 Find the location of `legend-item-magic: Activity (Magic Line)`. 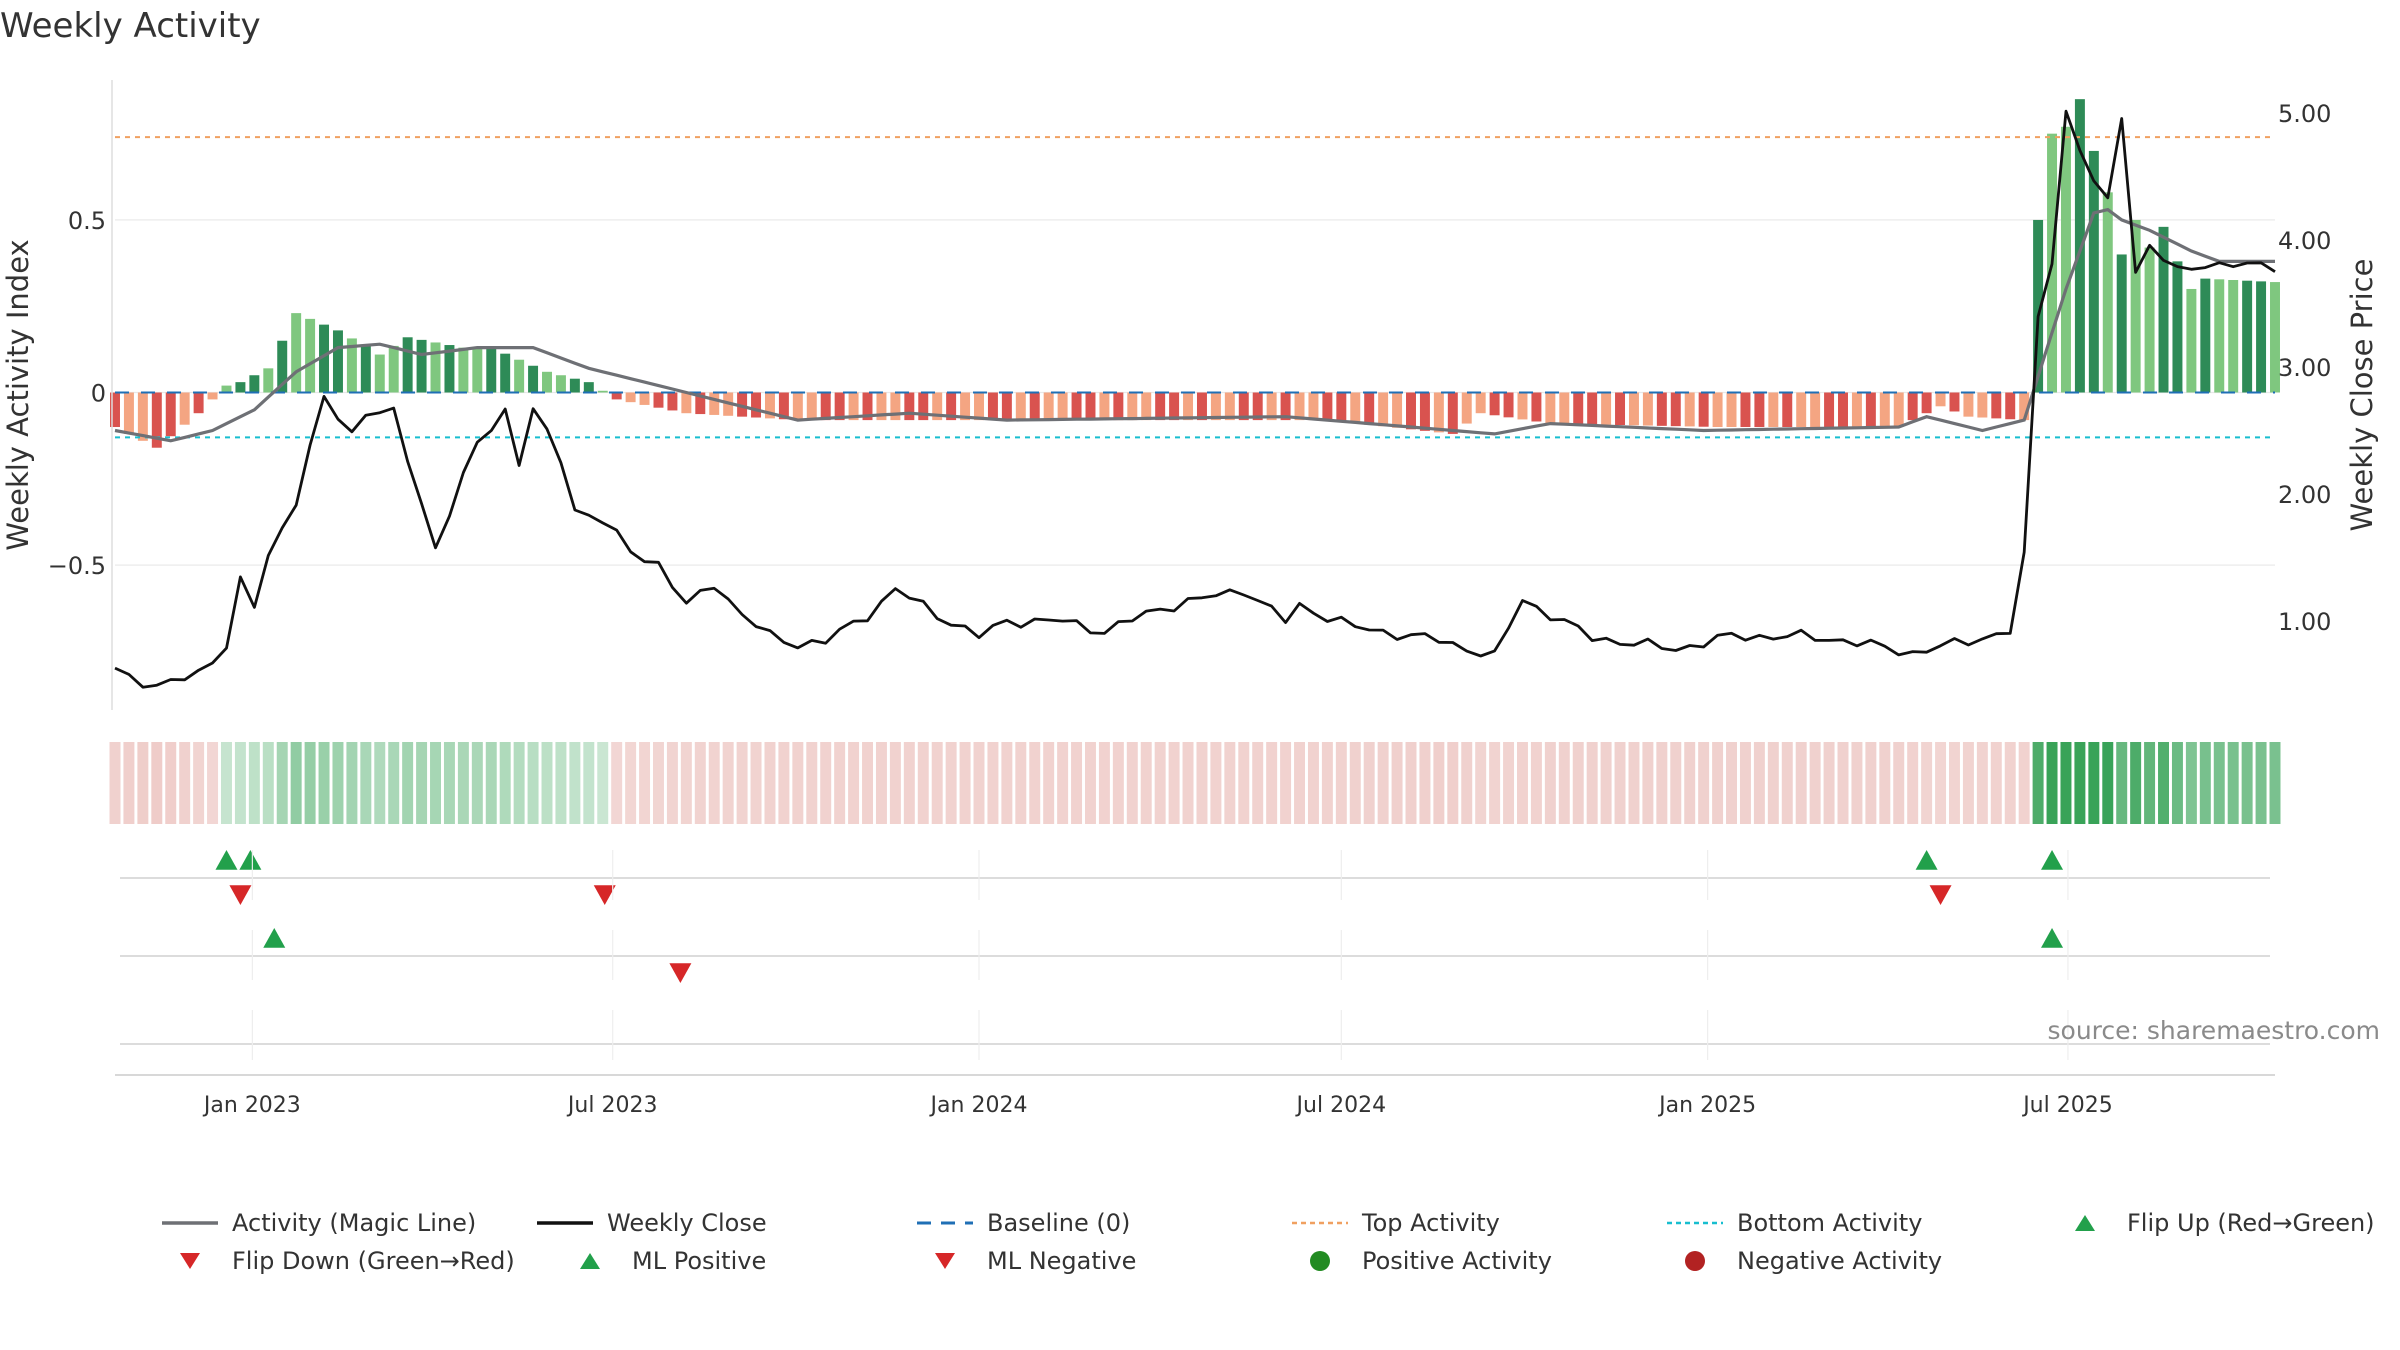

legend-item-magic: Activity (Magic Line) is located at coordinates (318, 1223).